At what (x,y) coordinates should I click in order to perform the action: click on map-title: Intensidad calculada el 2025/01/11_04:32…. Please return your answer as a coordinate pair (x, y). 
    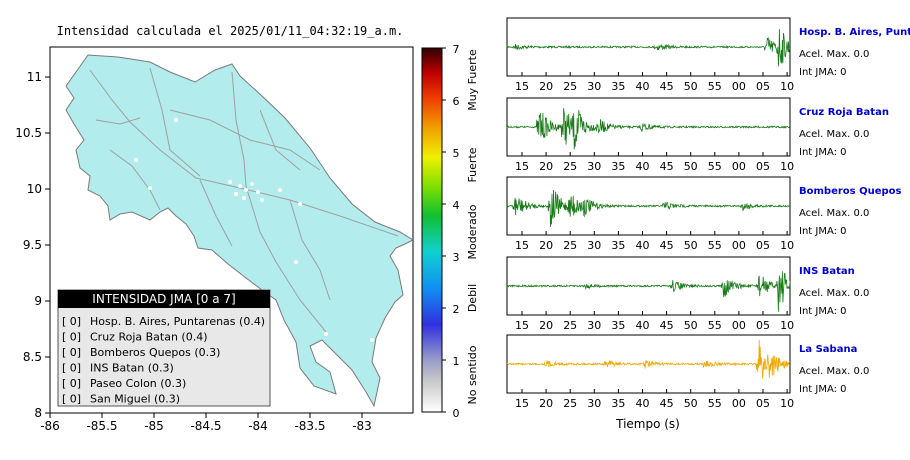
    Looking at the image, I should click on (230, 31).